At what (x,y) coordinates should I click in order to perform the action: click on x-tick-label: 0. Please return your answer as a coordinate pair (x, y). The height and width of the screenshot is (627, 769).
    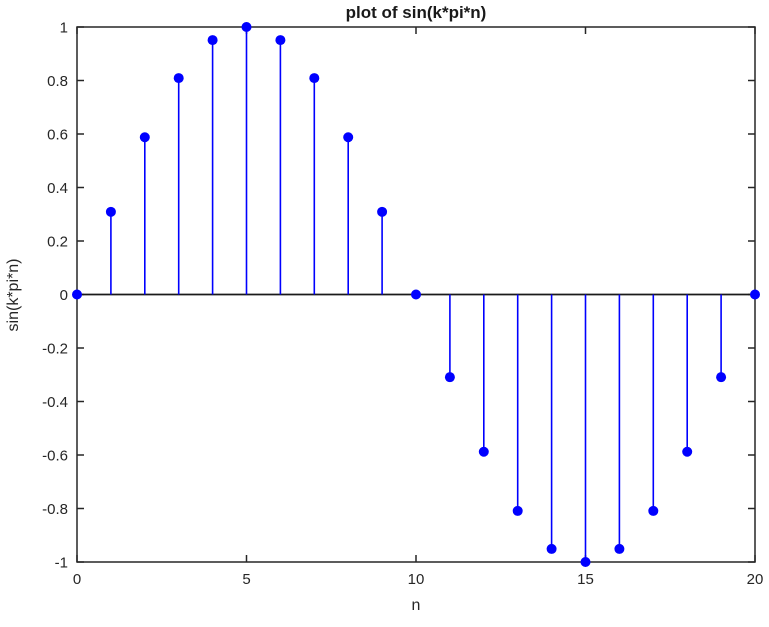
    Looking at the image, I should click on (77, 579).